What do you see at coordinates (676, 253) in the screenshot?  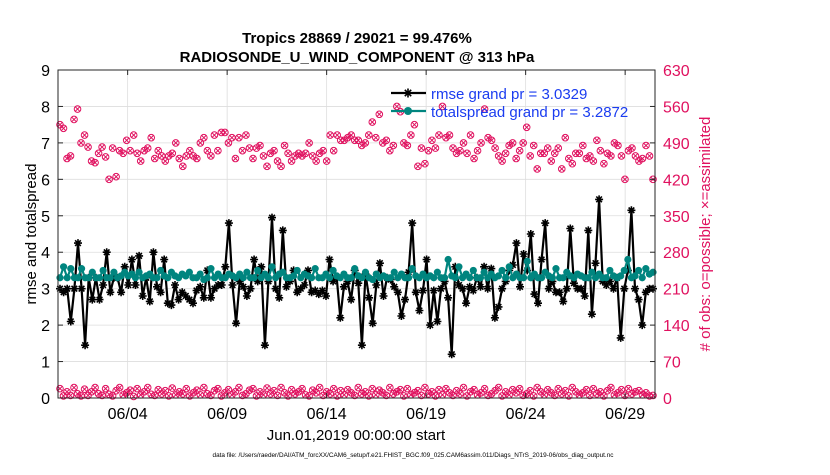 I see `y2-tick-label: 280` at bounding box center [676, 253].